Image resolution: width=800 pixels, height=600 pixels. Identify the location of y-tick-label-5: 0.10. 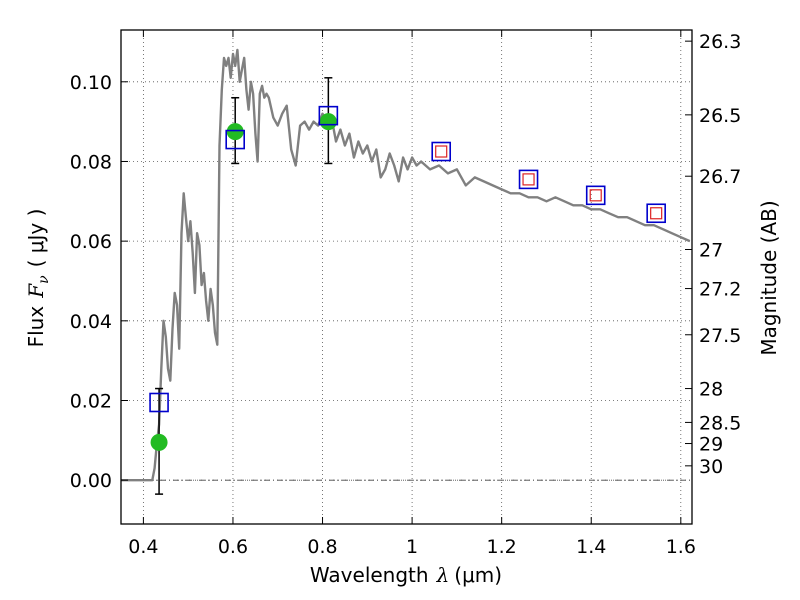
(91, 83).